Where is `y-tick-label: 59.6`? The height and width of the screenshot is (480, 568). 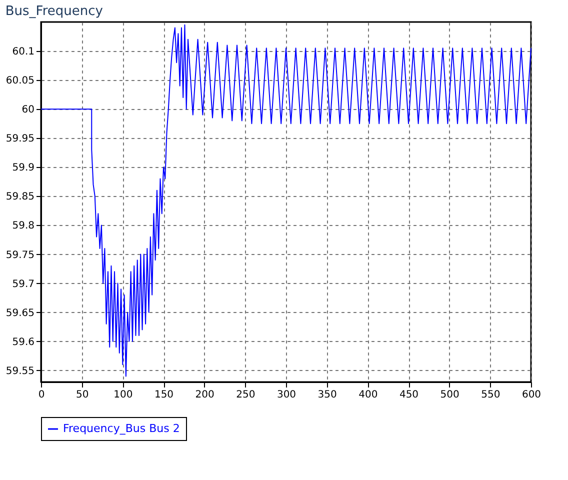
y-tick-label: 59.6 is located at coordinates (23, 342).